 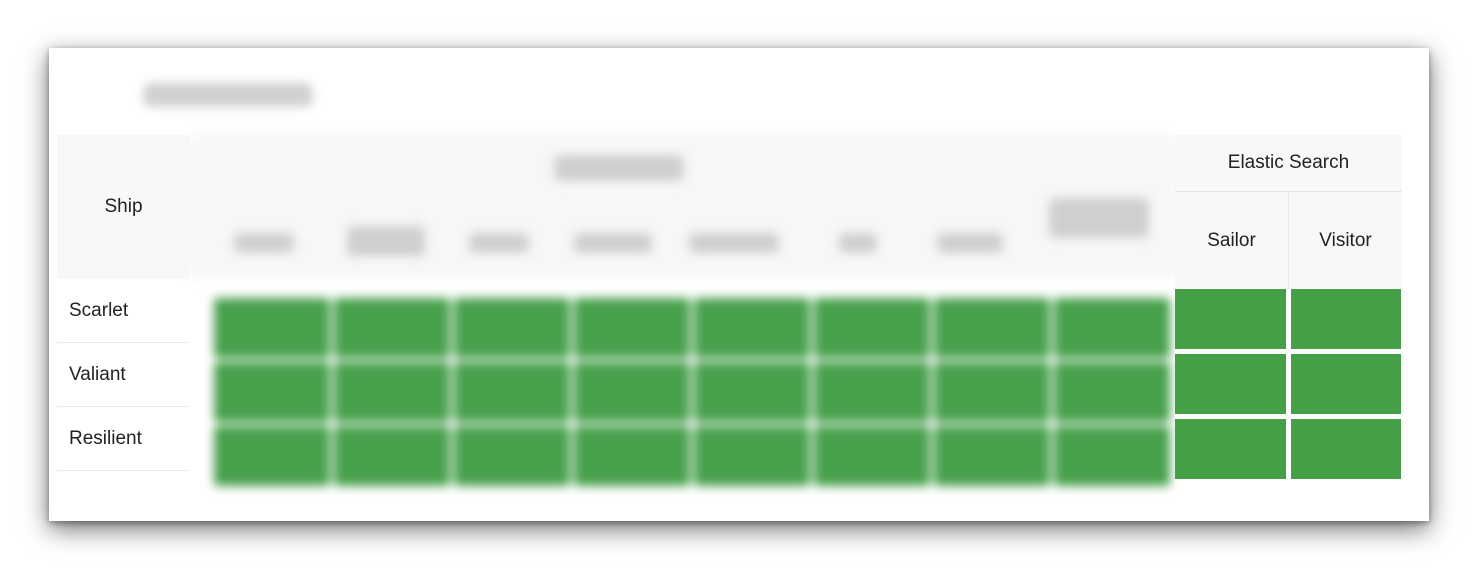 What do you see at coordinates (1288, 163) in the screenshot?
I see `elastic-search-title: Elastic Search` at bounding box center [1288, 163].